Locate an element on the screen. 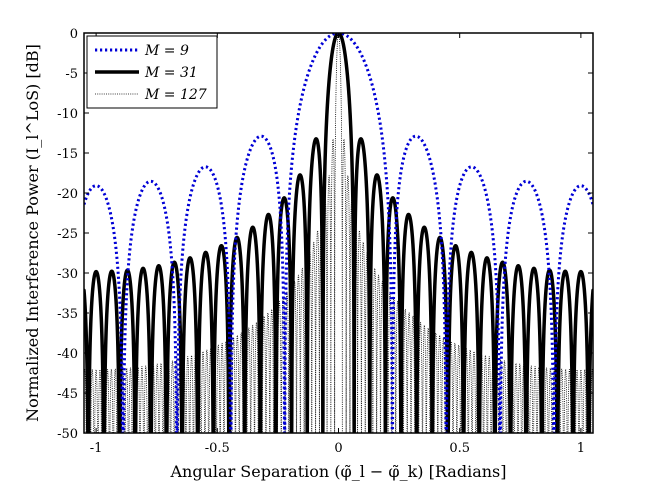 The height and width of the screenshot is (491, 654). legend-label-m127: M = 127 is located at coordinates (175, 95).